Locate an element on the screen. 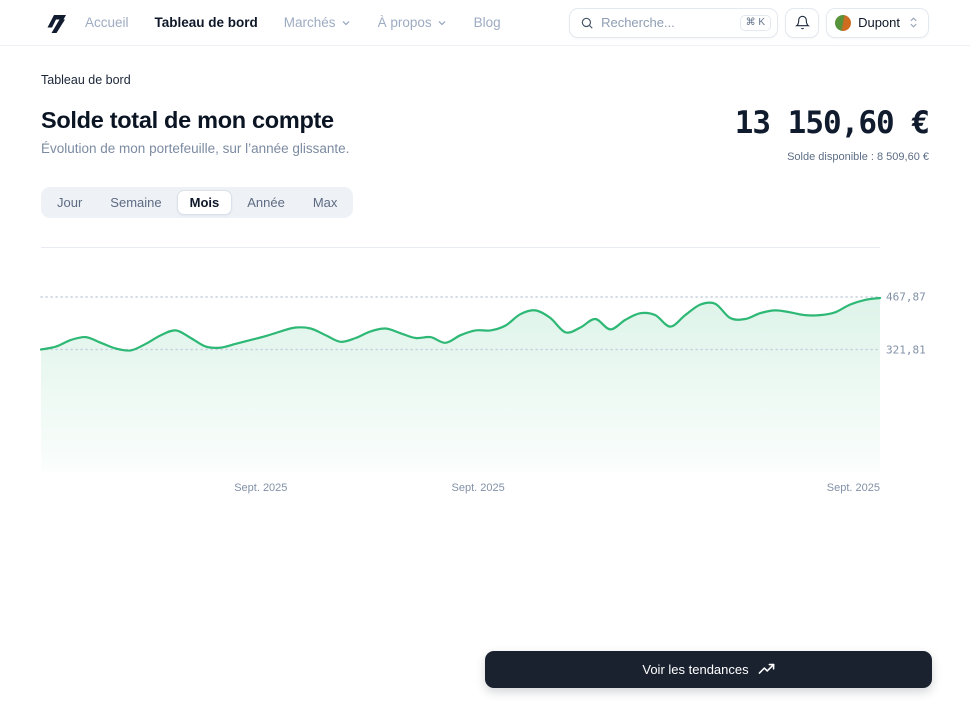 Image resolution: width=970 pixels, height=701 pixels. available-balance-value: 8 509,60 € is located at coordinates (903, 157).